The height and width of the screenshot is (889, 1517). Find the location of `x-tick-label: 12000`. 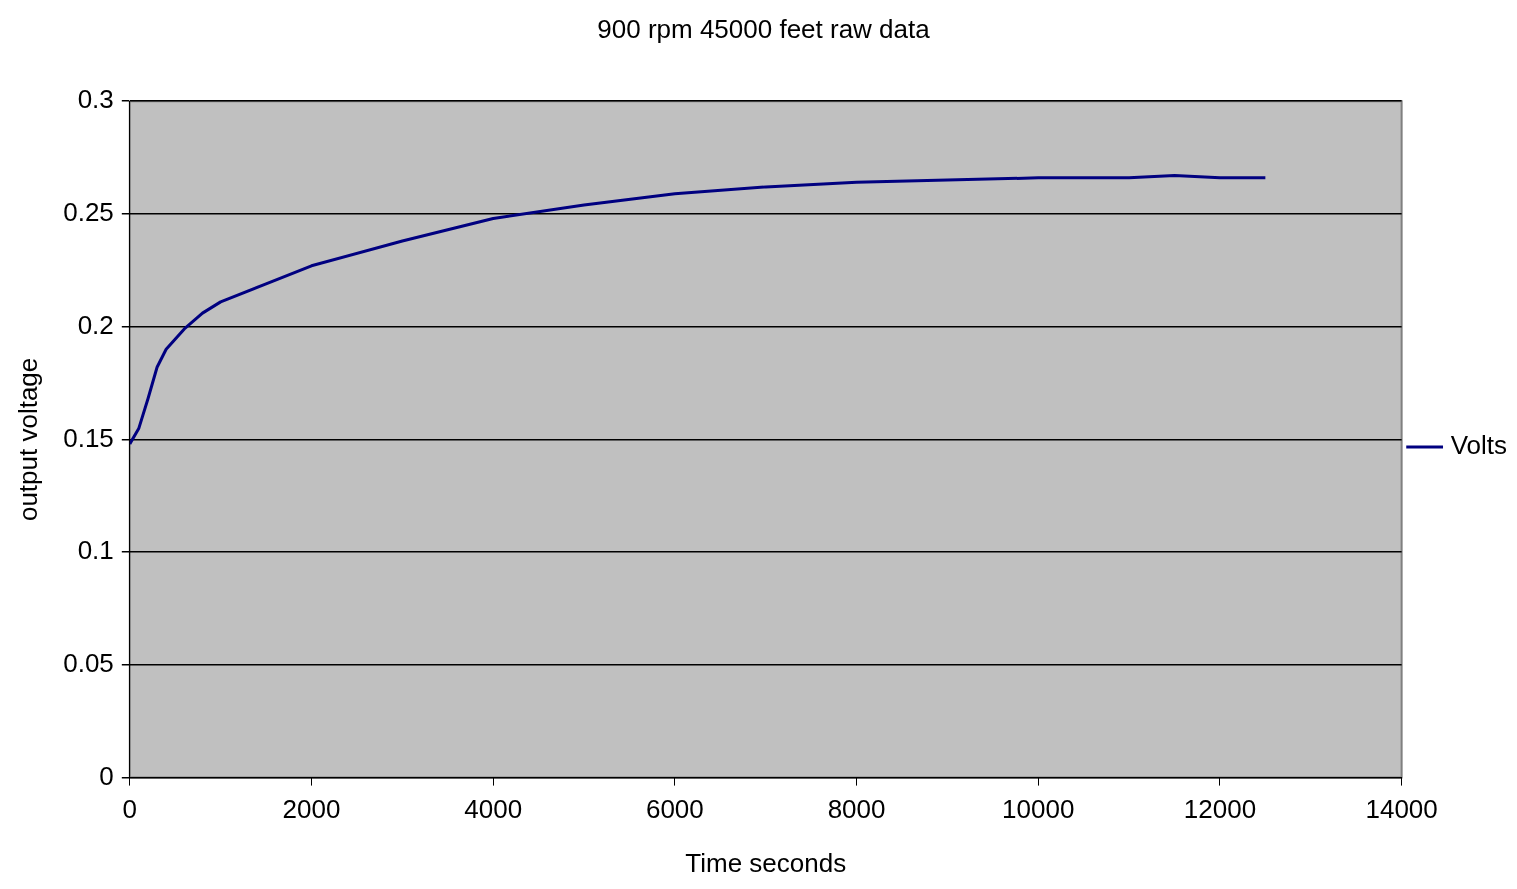

x-tick-label: 12000 is located at coordinates (1220, 809).